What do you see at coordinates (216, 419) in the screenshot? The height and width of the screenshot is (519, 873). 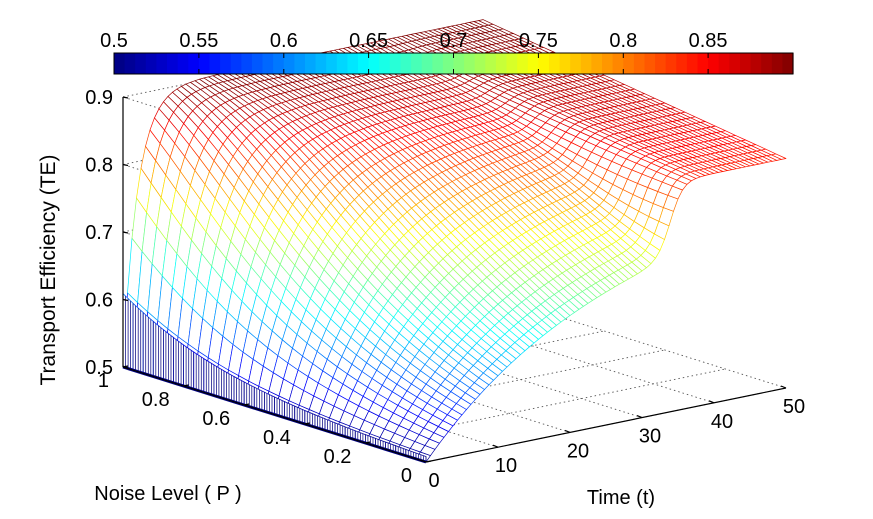 I see `y-tick-label: 0.6` at bounding box center [216, 419].